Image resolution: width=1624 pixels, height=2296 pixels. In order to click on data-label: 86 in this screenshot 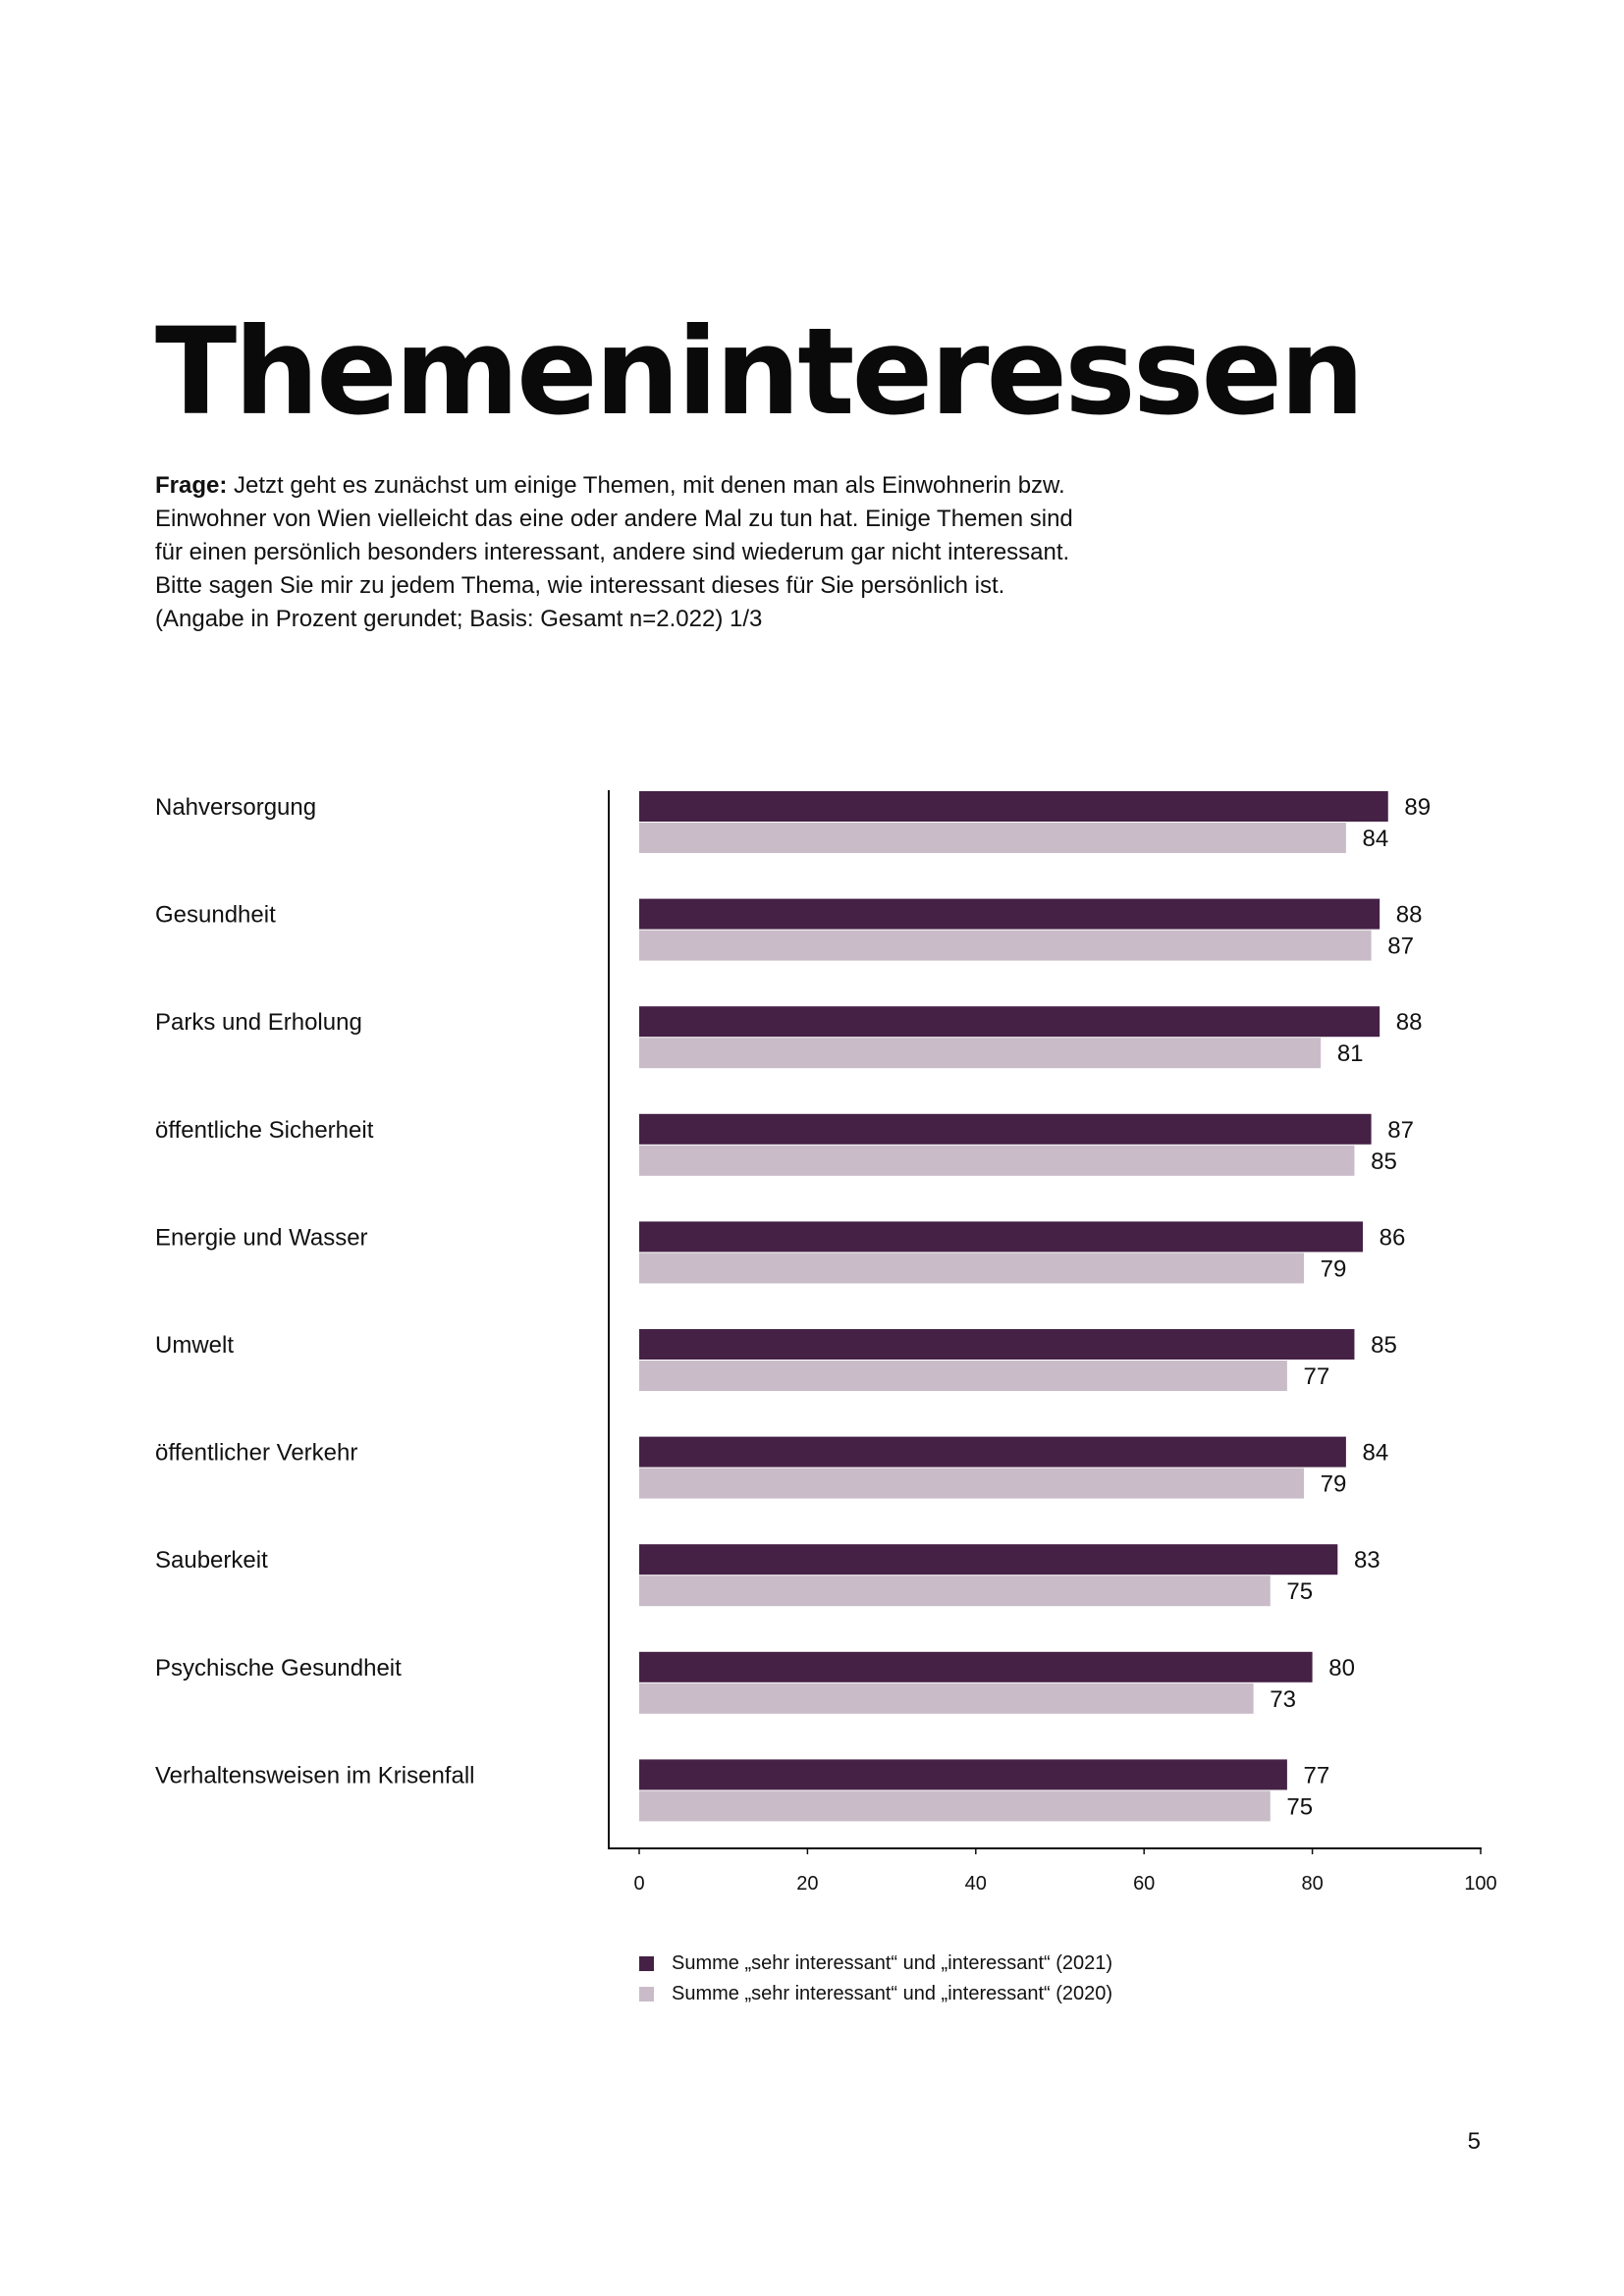, I will do `click(1393, 1237)`.